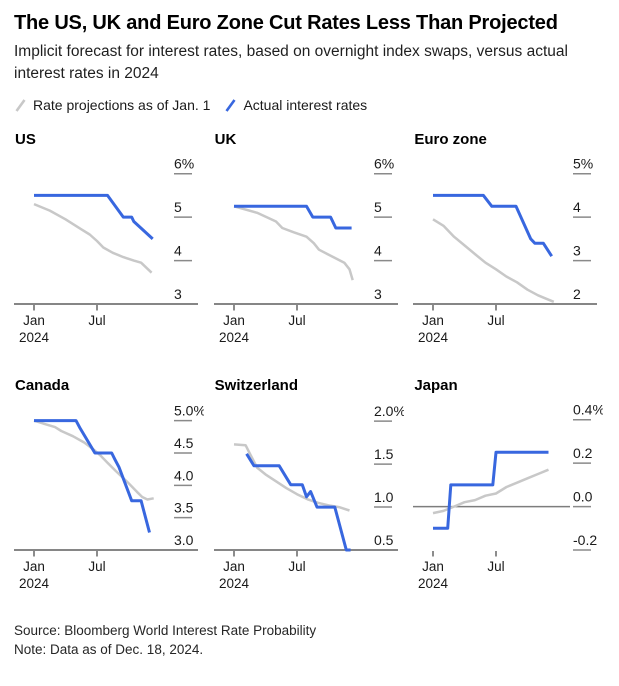 This screenshot has height=686, width=619. I want to click on y-axis-label: -0.2, so click(585, 540).